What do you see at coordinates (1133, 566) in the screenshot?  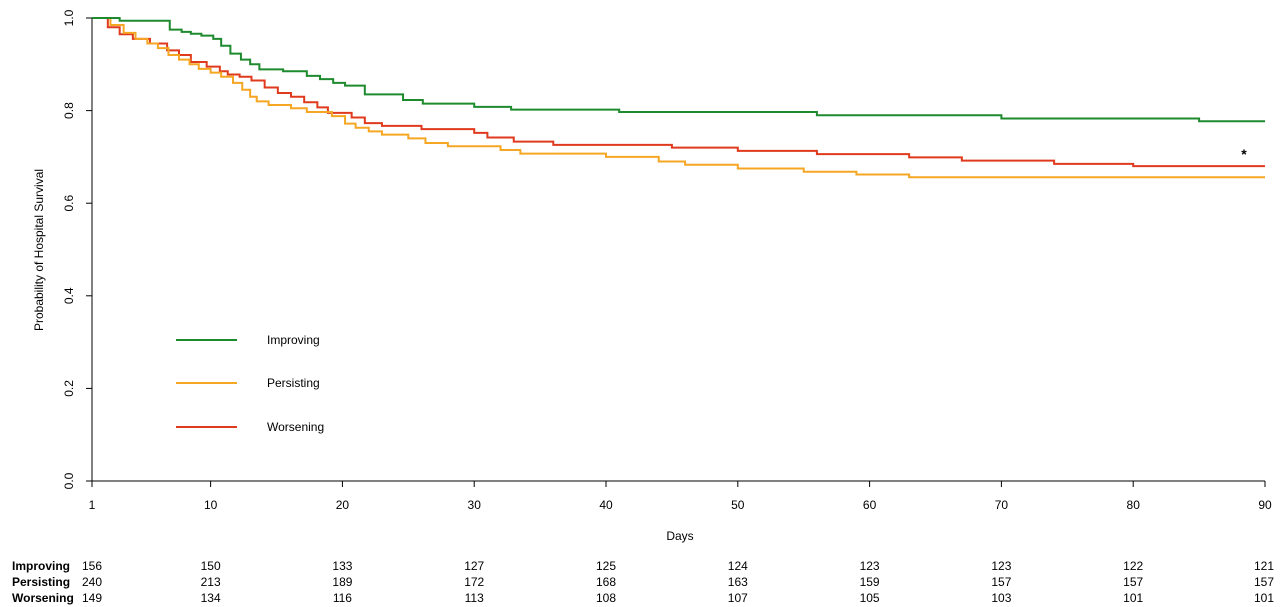 I see `risk-count: 122` at bounding box center [1133, 566].